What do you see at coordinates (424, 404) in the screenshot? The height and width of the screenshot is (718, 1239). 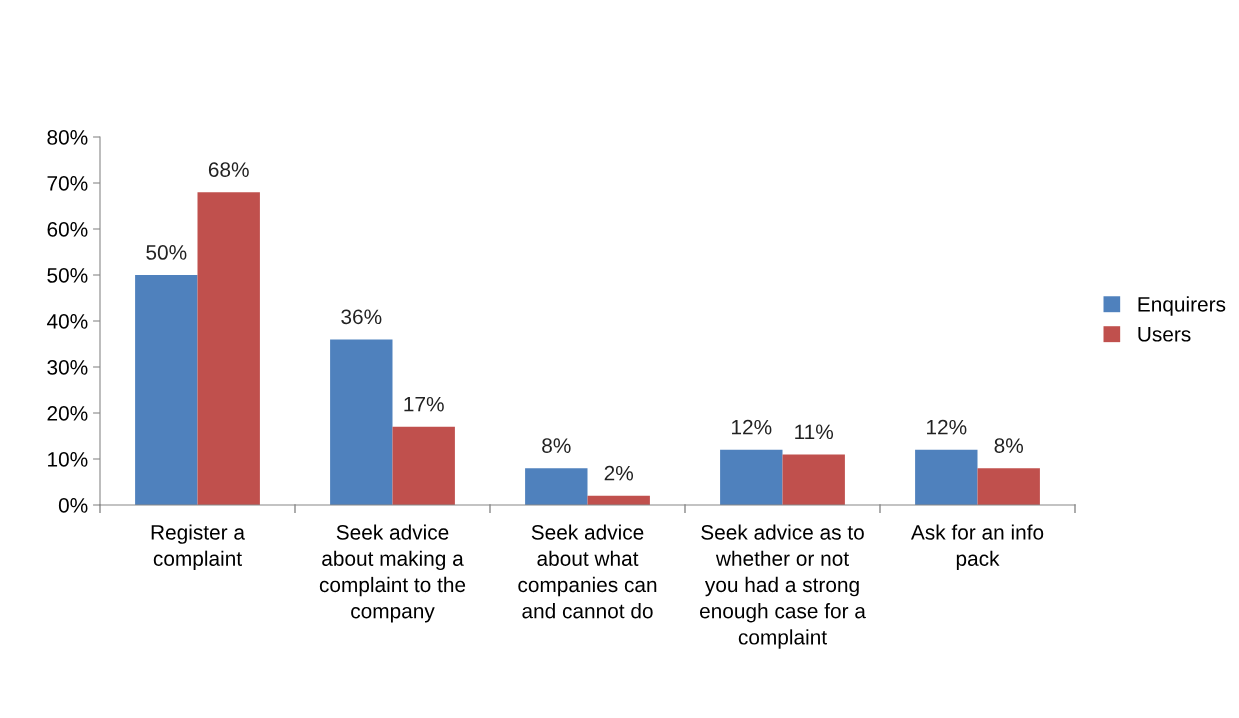 I see `data-label: 17%` at bounding box center [424, 404].